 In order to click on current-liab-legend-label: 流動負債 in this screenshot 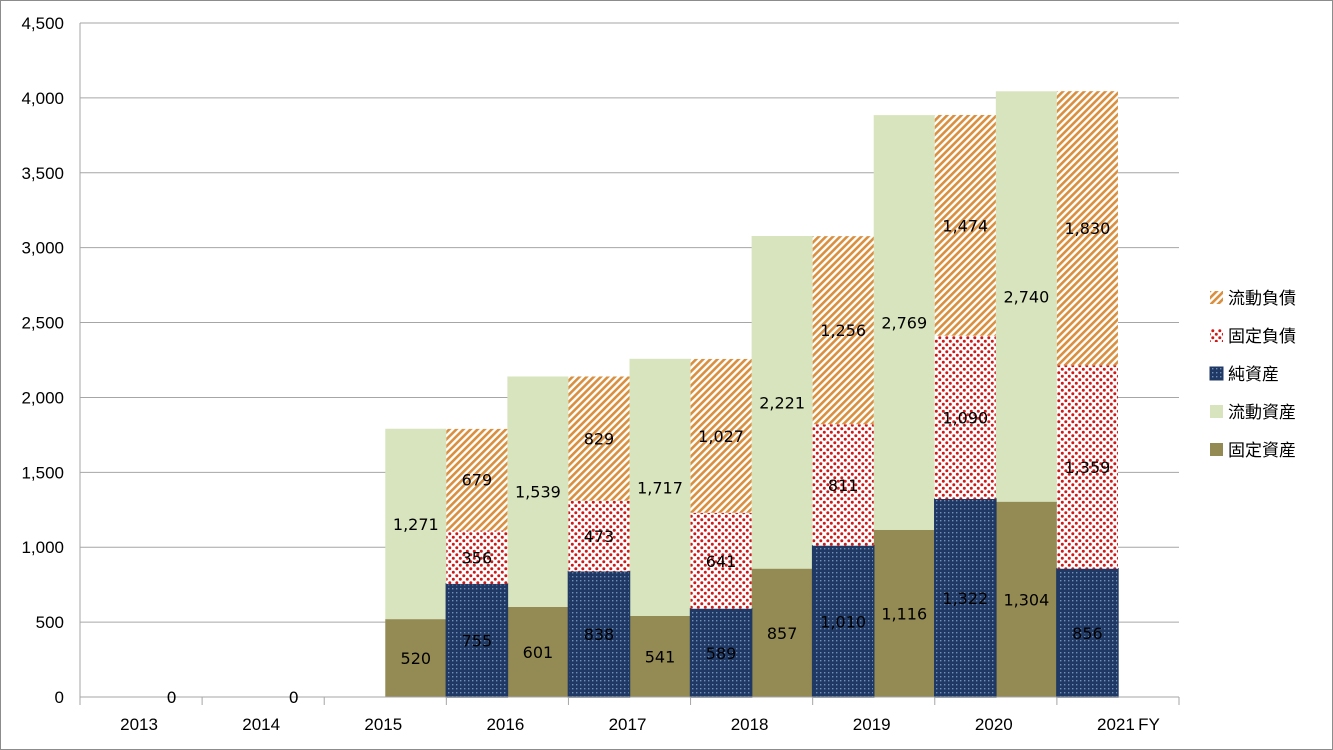, I will do `click(1262, 299)`.